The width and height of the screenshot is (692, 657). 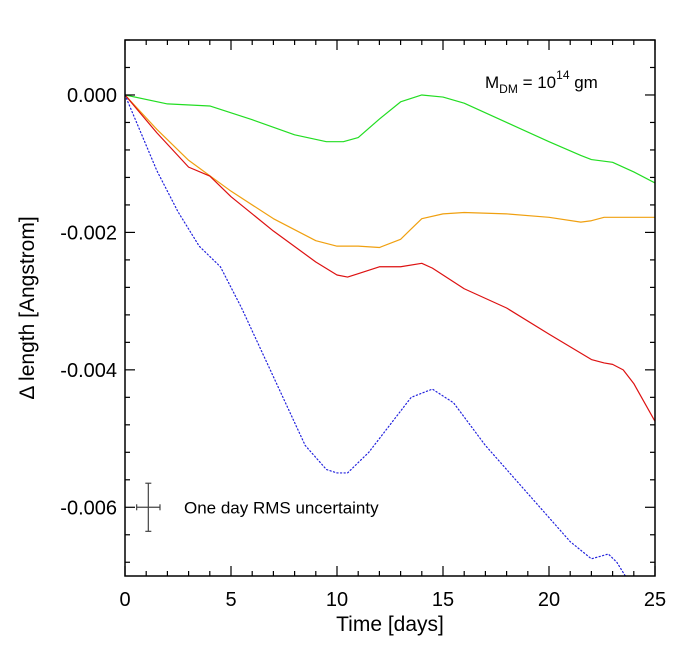 What do you see at coordinates (584, 82) in the screenshot?
I see `mass-unit: gm` at bounding box center [584, 82].